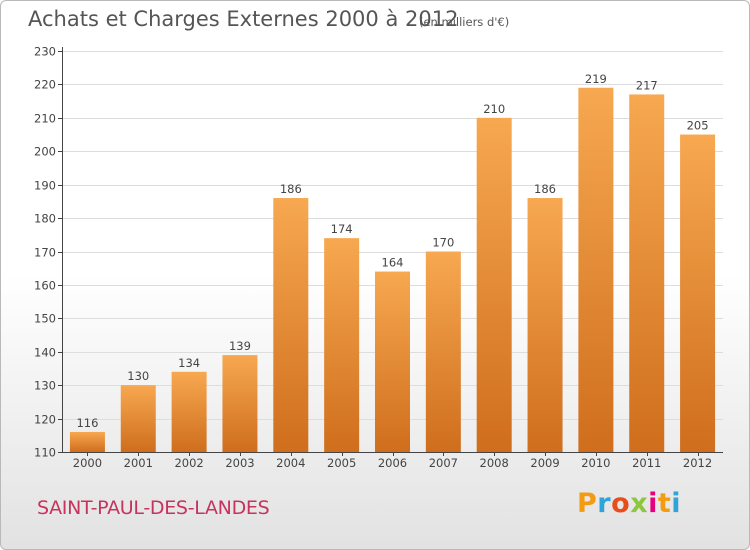 The image size is (750, 550). I want to click on y-tick-label: 160, so click(45, 286).